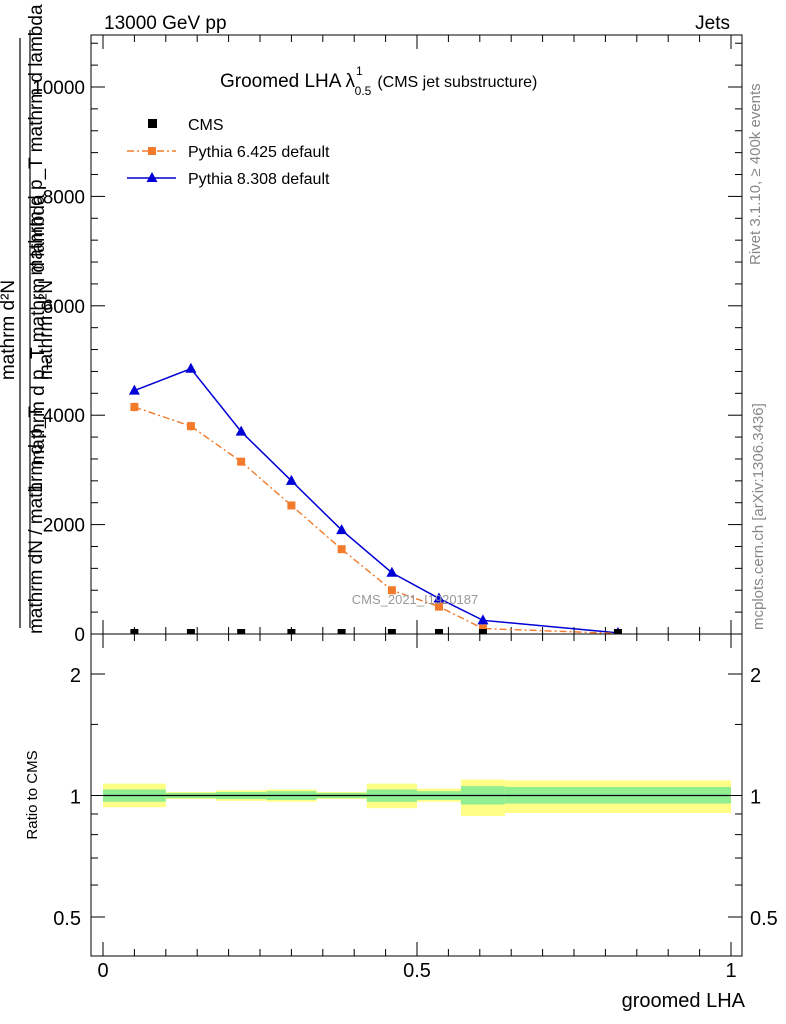 This screenshot has height=1024, width=786. Describe the element at coordinates (417, 971) in the screenshot. I see `x-tick-label: 0.5` at that location.